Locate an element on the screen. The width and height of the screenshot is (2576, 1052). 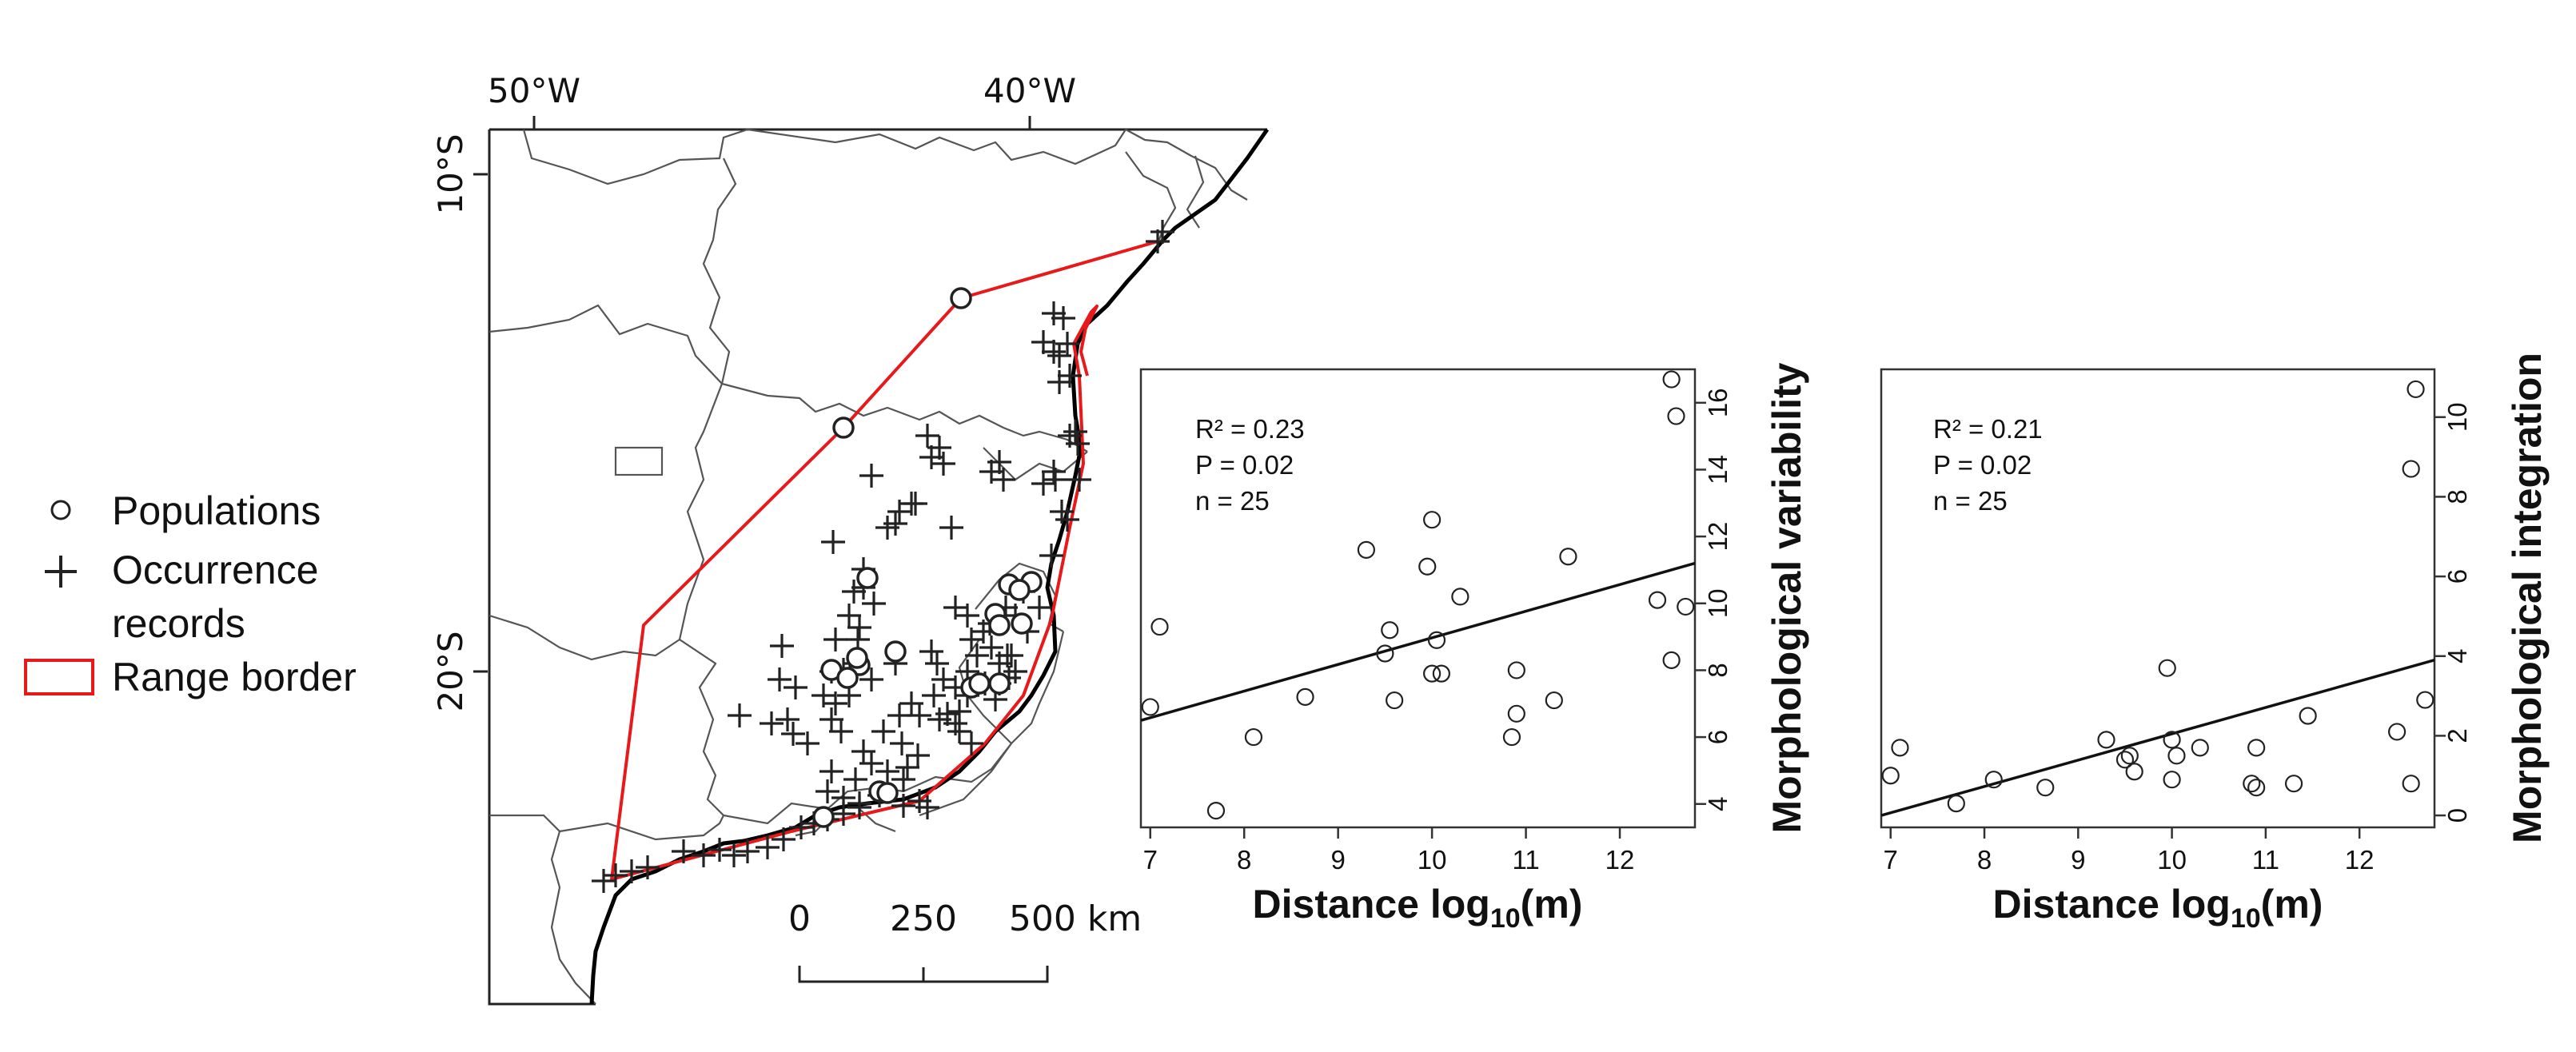
stat-r2: R² = 0.21 is located at coordinates (1988, 429).